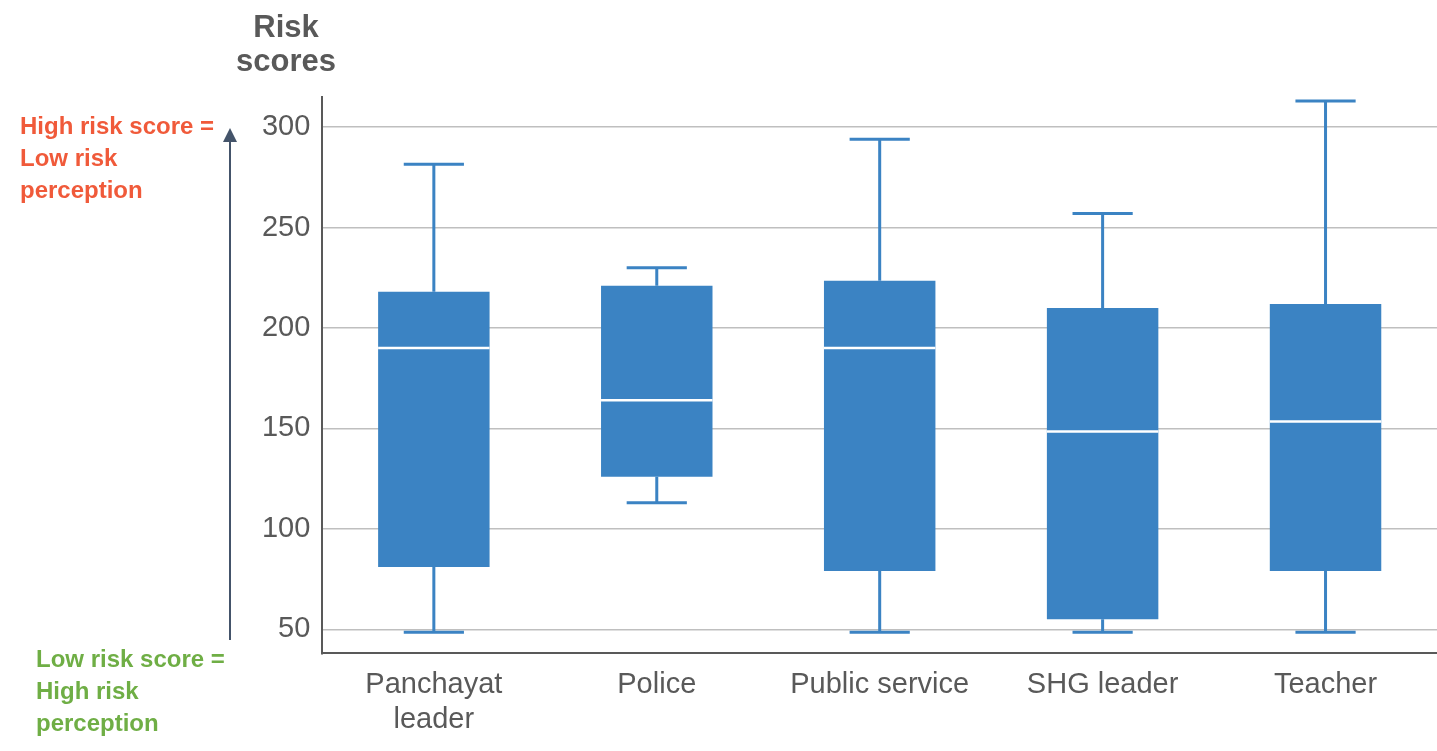 This screenshot has height=751, width=1437. Describe the element at coordinates (118, 158) in the screenshot. I see `text: High risk score = Low risk perception` at that location.